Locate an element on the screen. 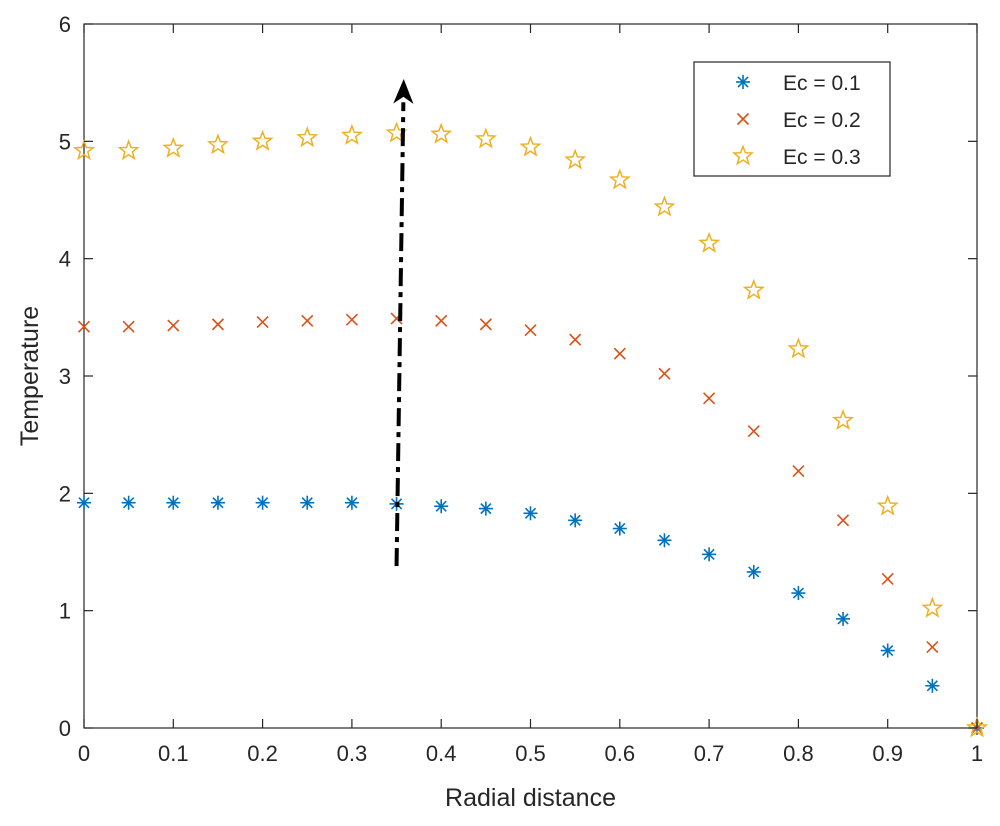 This screenshot has width=1000, height=826. y-tick-label: 2 is located at coordinates (65, 493).